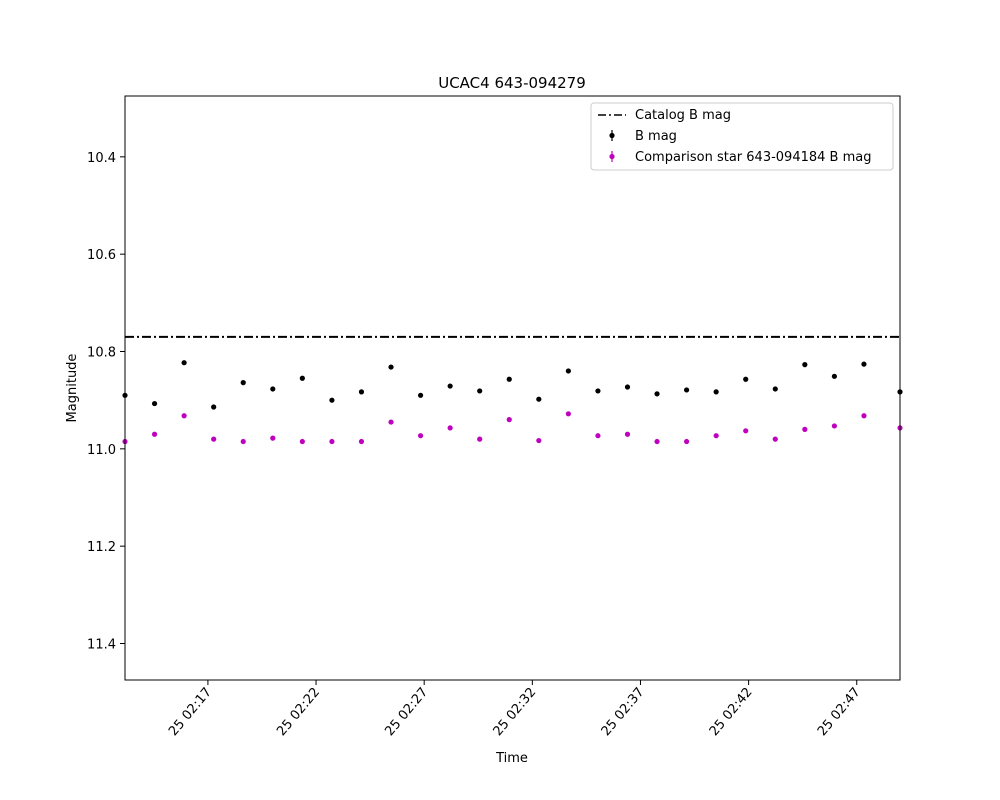 This screenshot has height=800, width=1000. I want to click on legend-label-b-mag: B mag, so click(656, 136).